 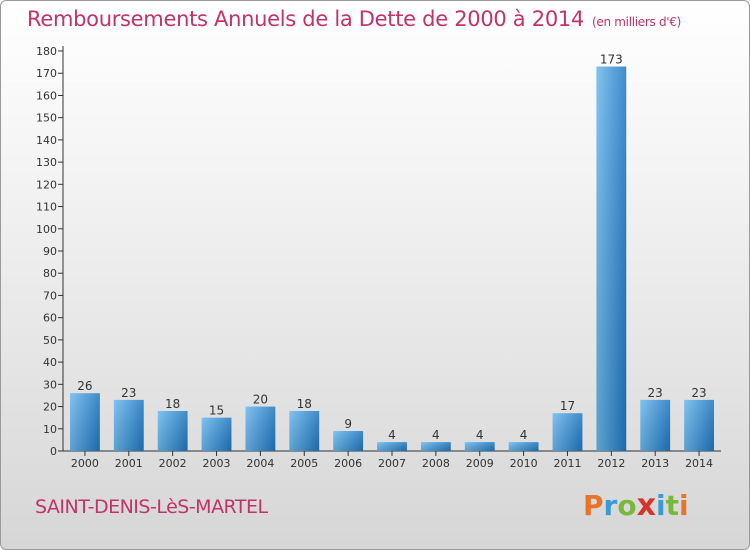 What do you see at coordinates (46, 207) in the screenshot?
I see `y-tick-label: 110` at bounding box center [46, 207].